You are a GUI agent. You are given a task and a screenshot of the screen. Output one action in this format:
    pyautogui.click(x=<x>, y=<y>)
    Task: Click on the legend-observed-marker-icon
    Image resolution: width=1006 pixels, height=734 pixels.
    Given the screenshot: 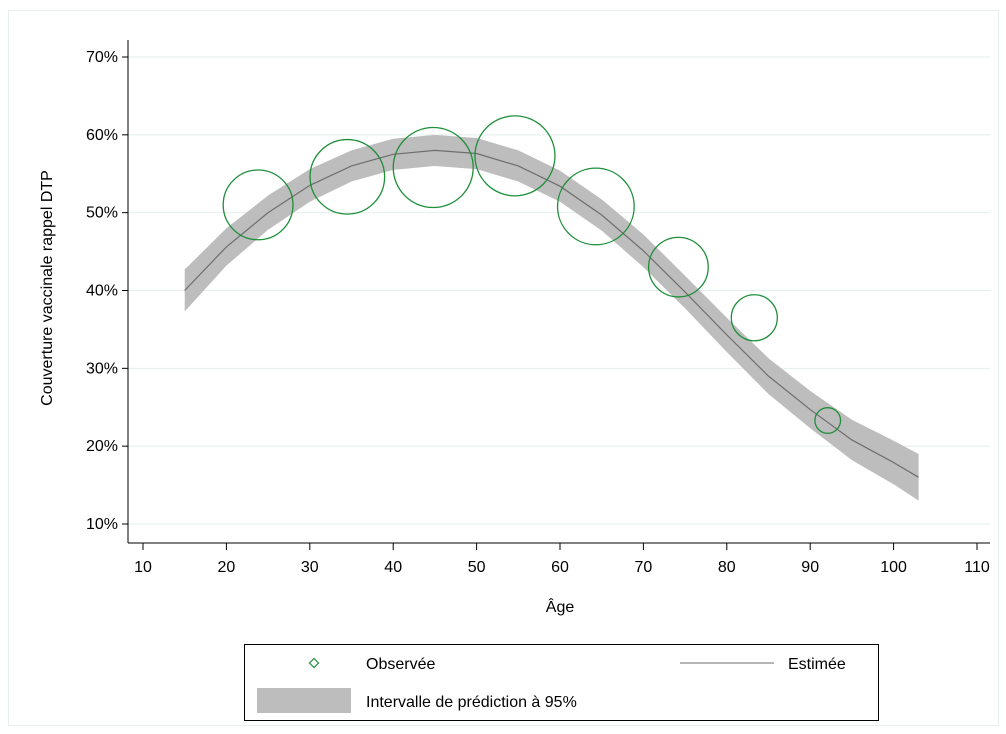 What is the action you would take?
    pyautogui.click(x=314, y=663)
    